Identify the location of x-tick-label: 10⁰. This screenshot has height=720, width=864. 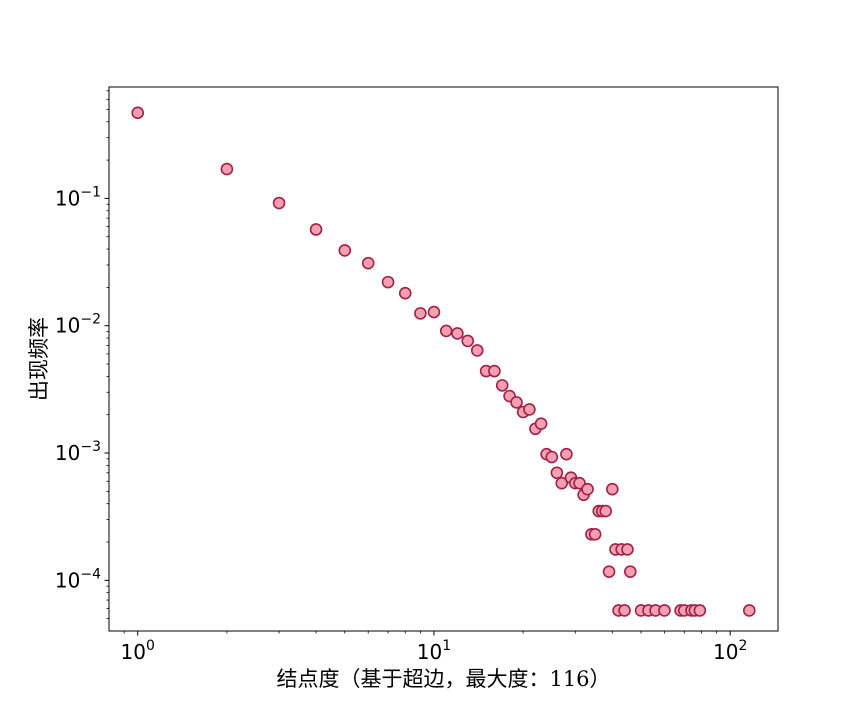
(138, 651).